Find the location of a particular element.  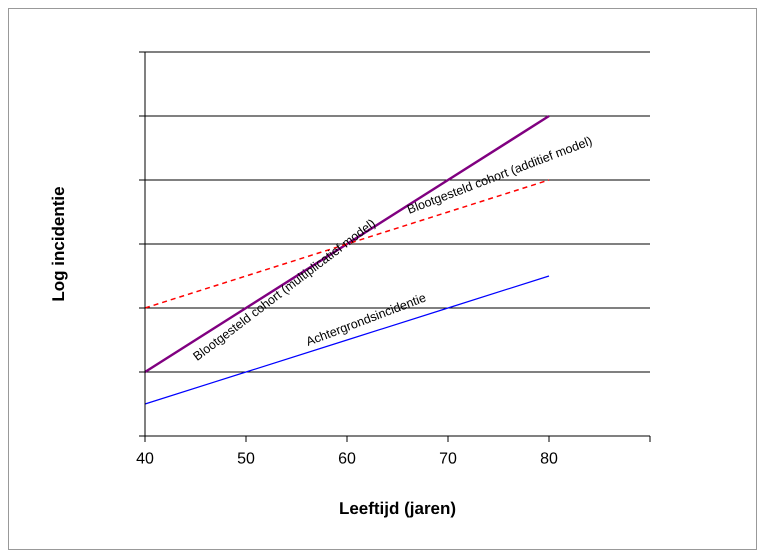

x-axis-title: Leeftijd (jaren) is located at coordinates (397, 508).